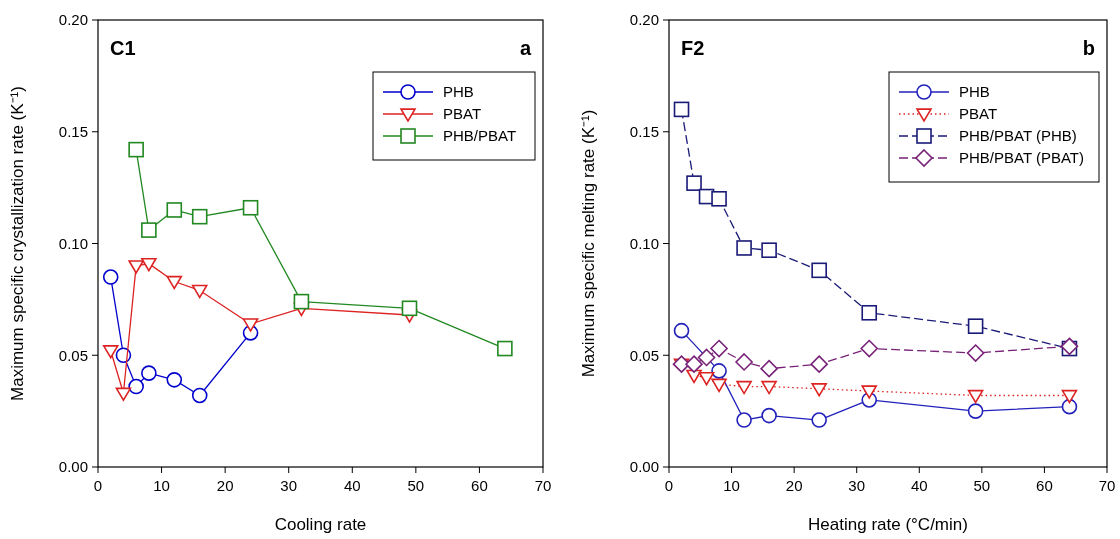 The width and height of the screenshot is (1120, 539). What do you see at coordinates (1088, 48) in the screenshot?
I see `annotation: b` at bounding box center [1088, 48].